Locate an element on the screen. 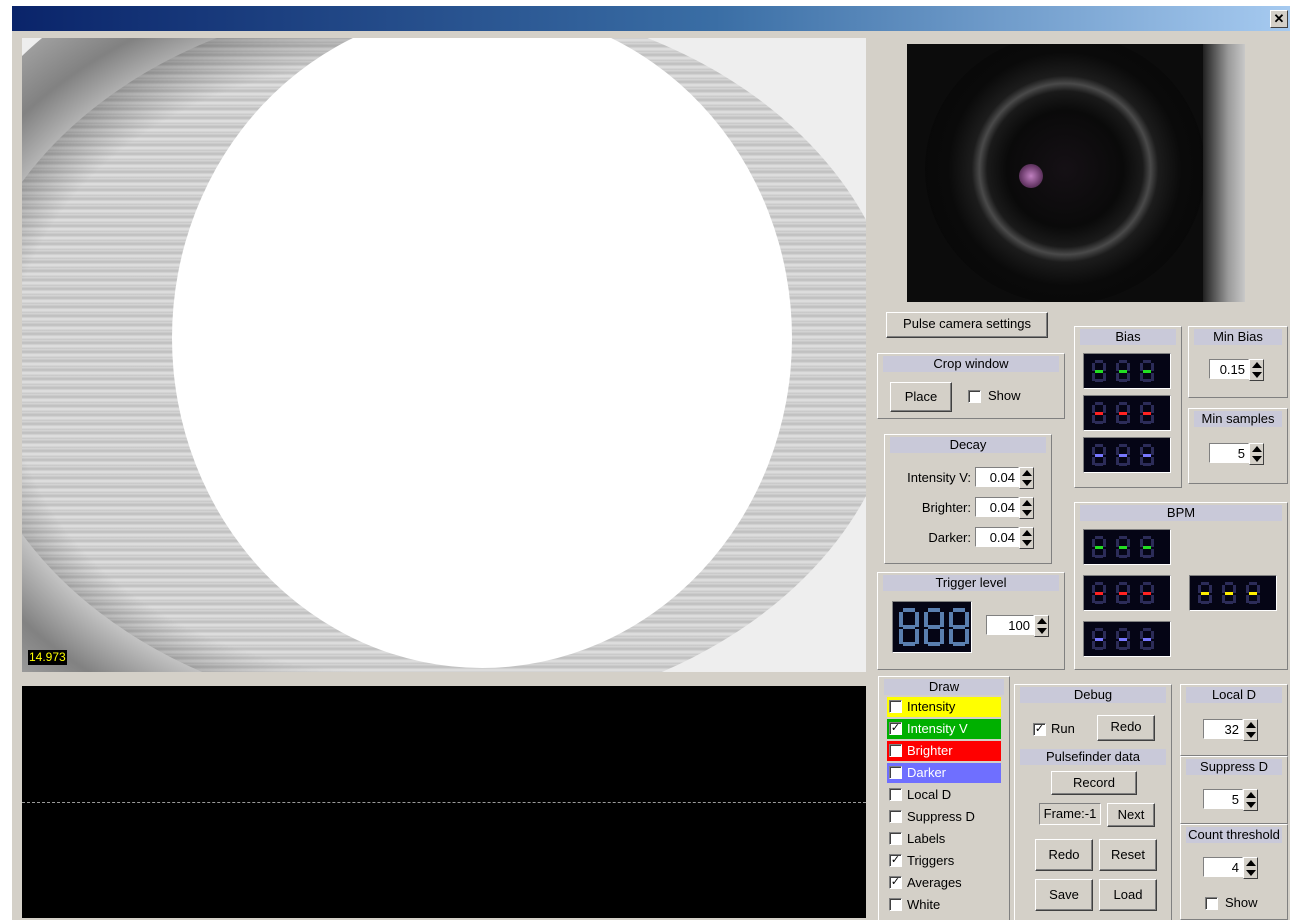 The image size is (1290, 920). draw-item: Local D is located at coordinates (944, 795).